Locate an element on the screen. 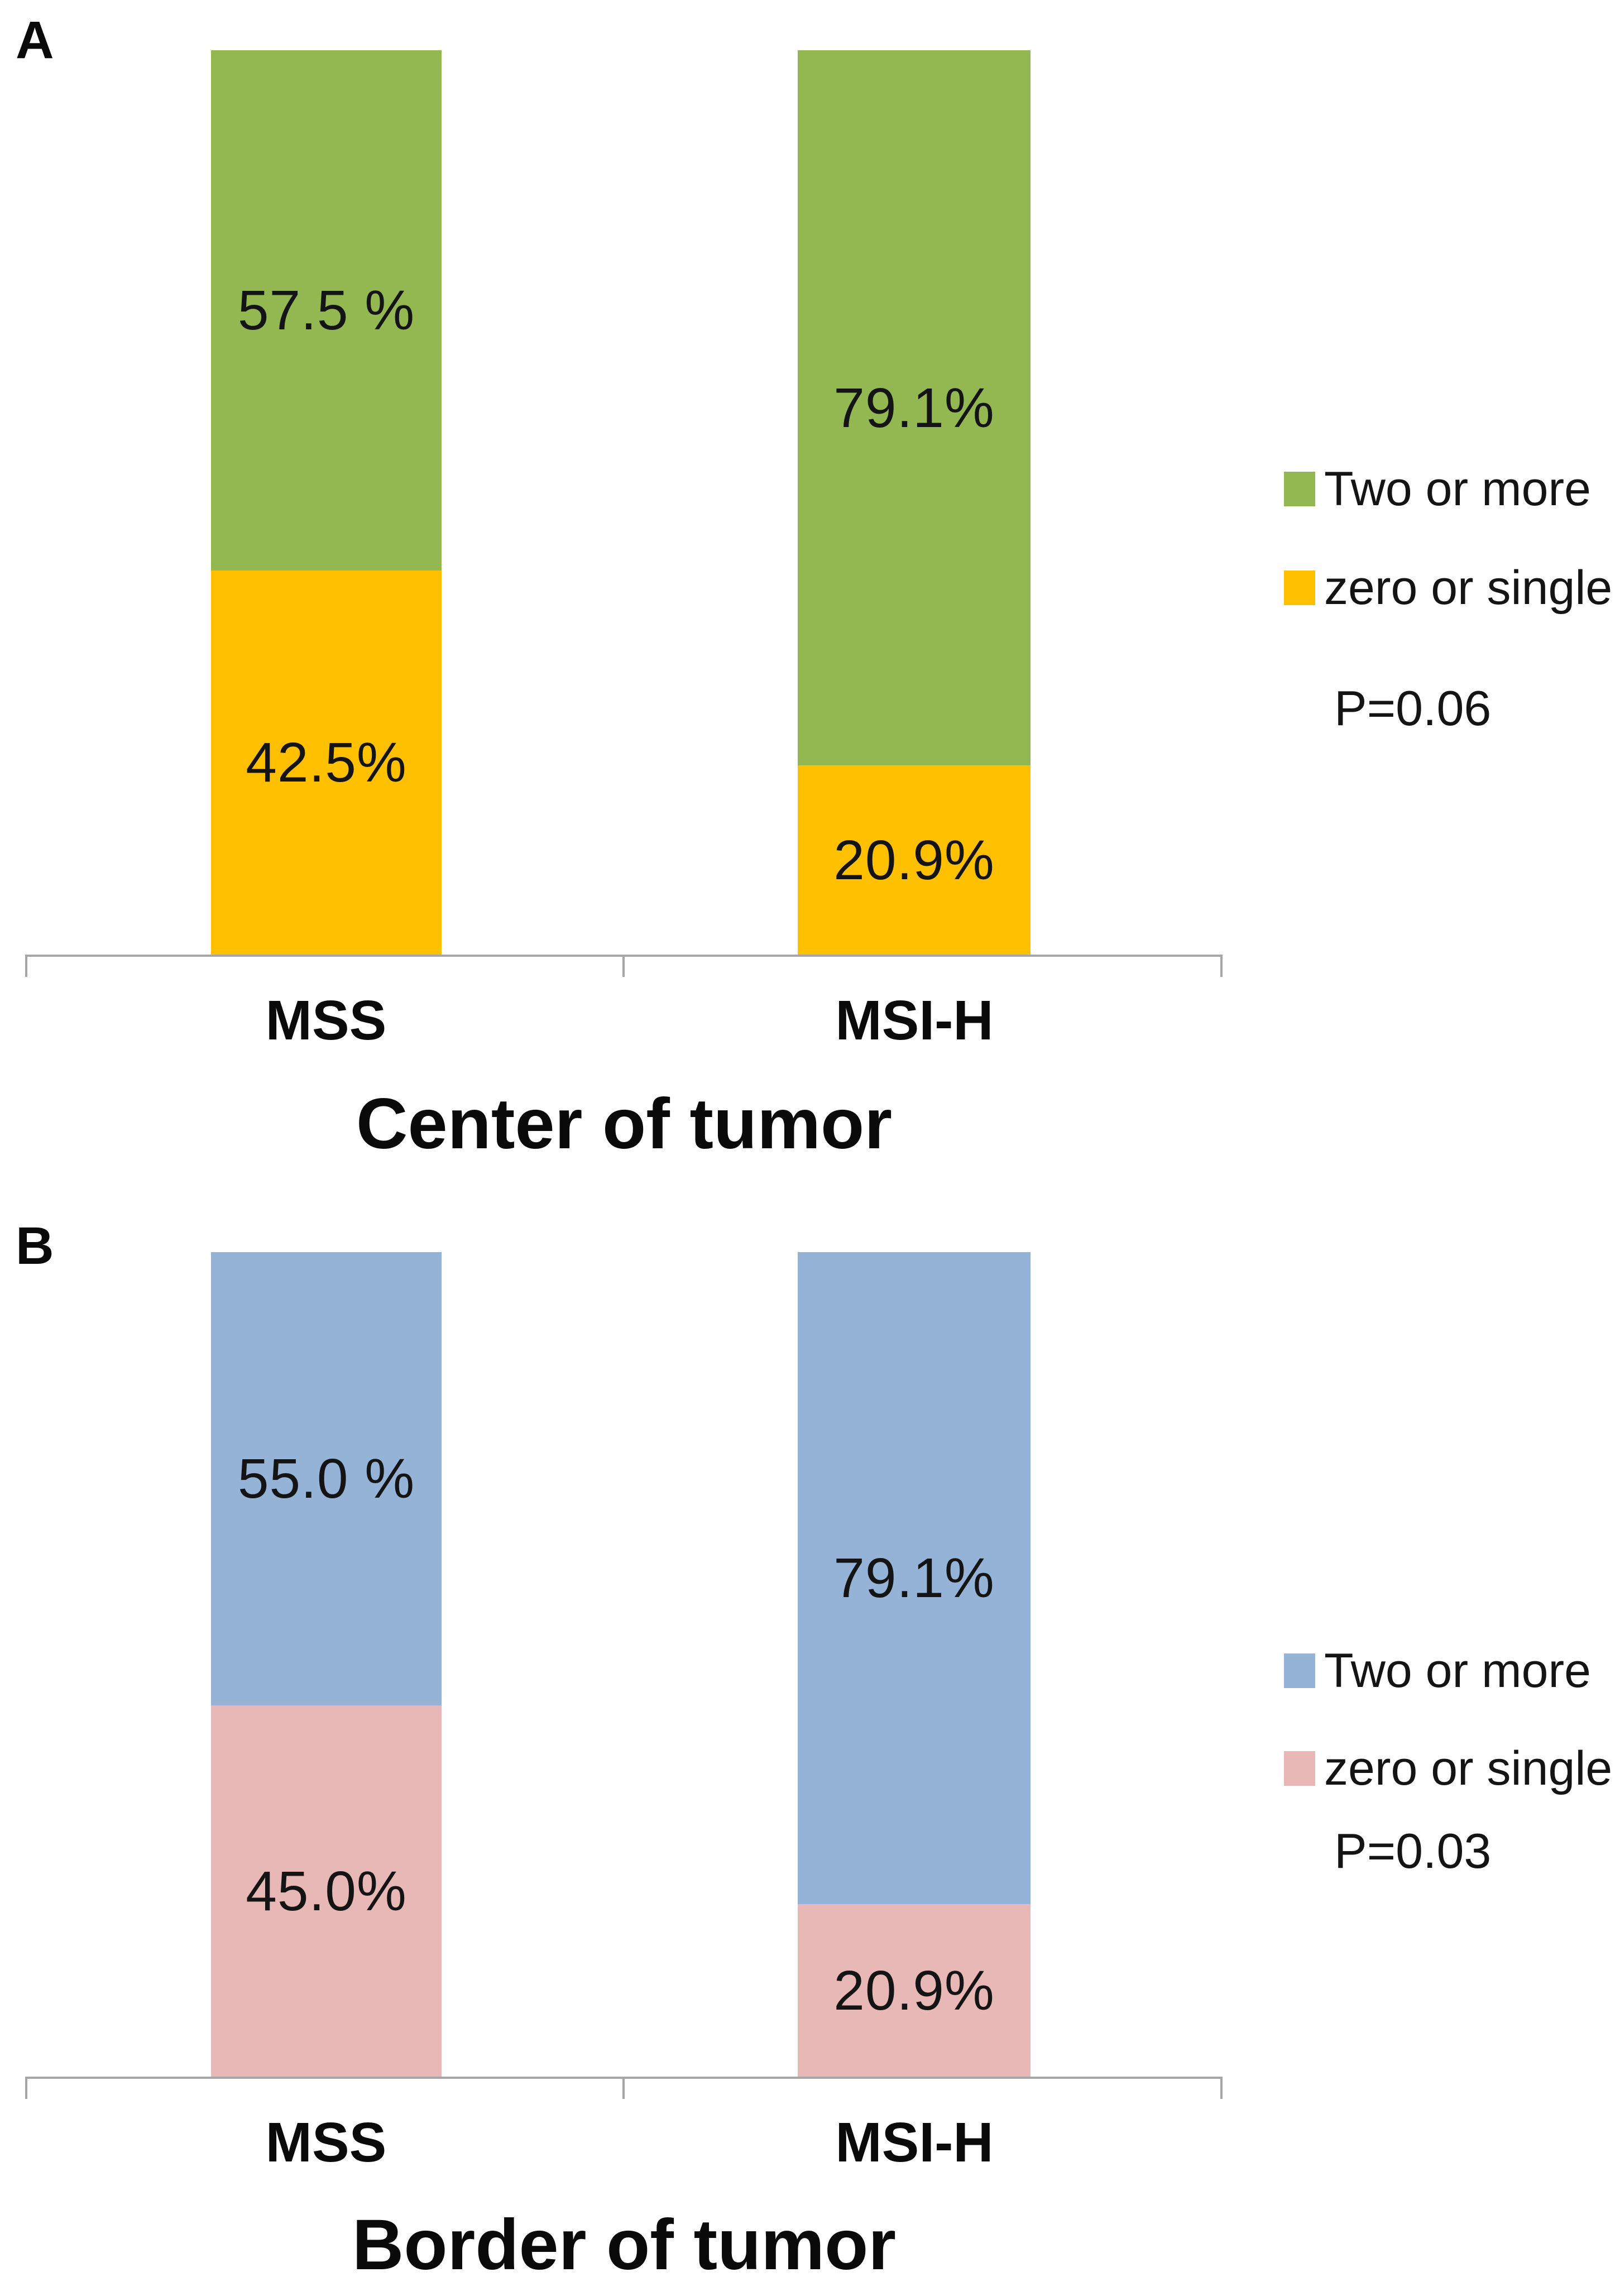 The height and width of the screenshot is (2296, 1620). bar-mss: 55.0 % 45.0% is located at coordinates (326, 1664).